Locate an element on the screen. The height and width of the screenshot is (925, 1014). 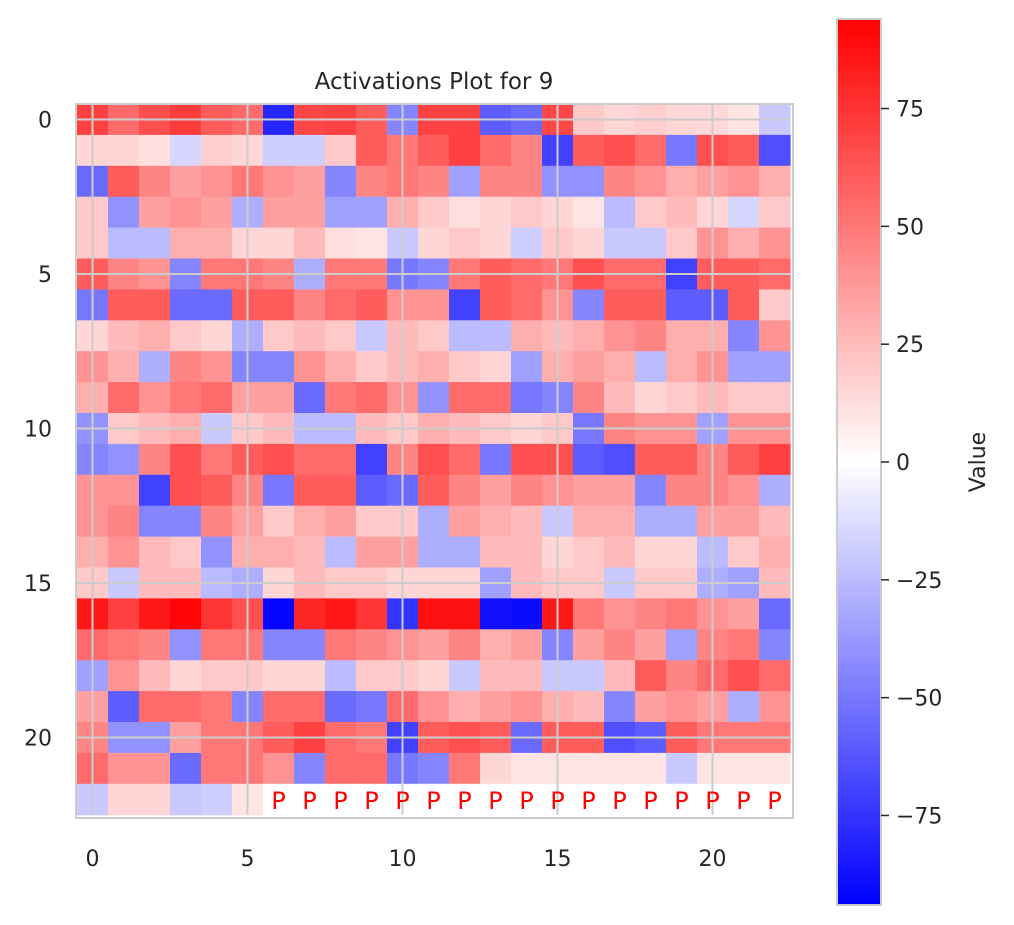
colorbar-tick-label: 50 is located at coordinates (910, 227).